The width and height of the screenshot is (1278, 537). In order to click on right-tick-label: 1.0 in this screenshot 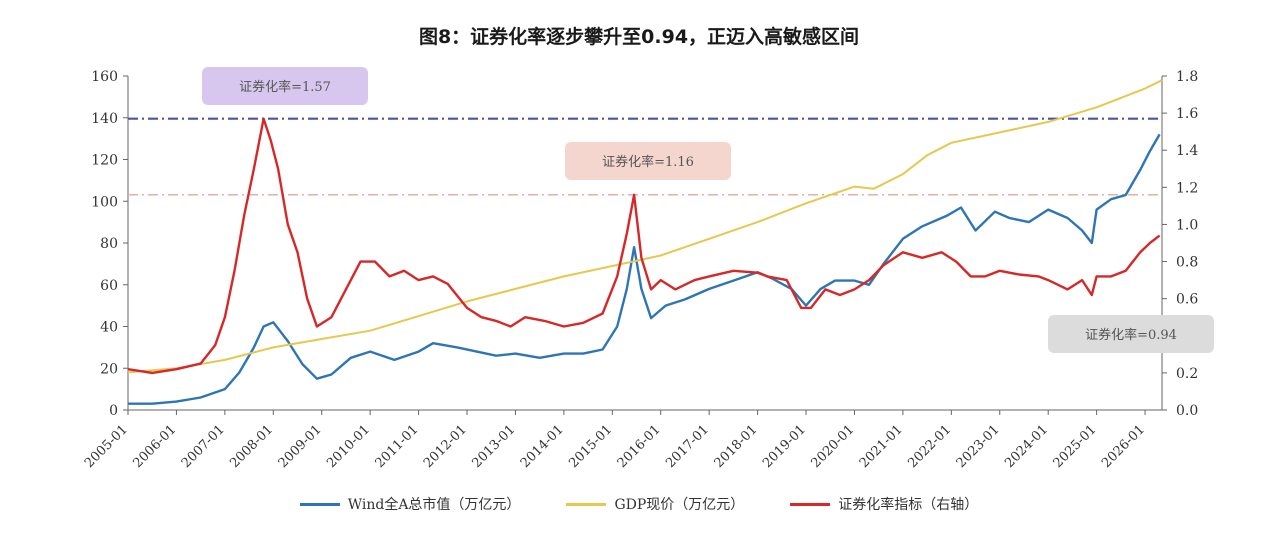, I will do `click(1187, 225)`.